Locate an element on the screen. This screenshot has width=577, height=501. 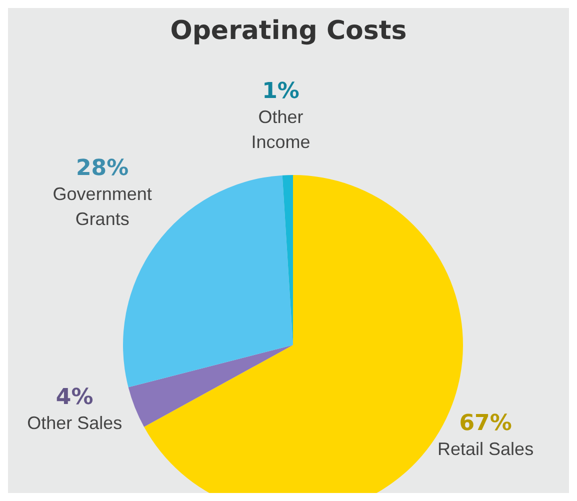
slice-label: Government Grants is located at coordinates (102, 207).